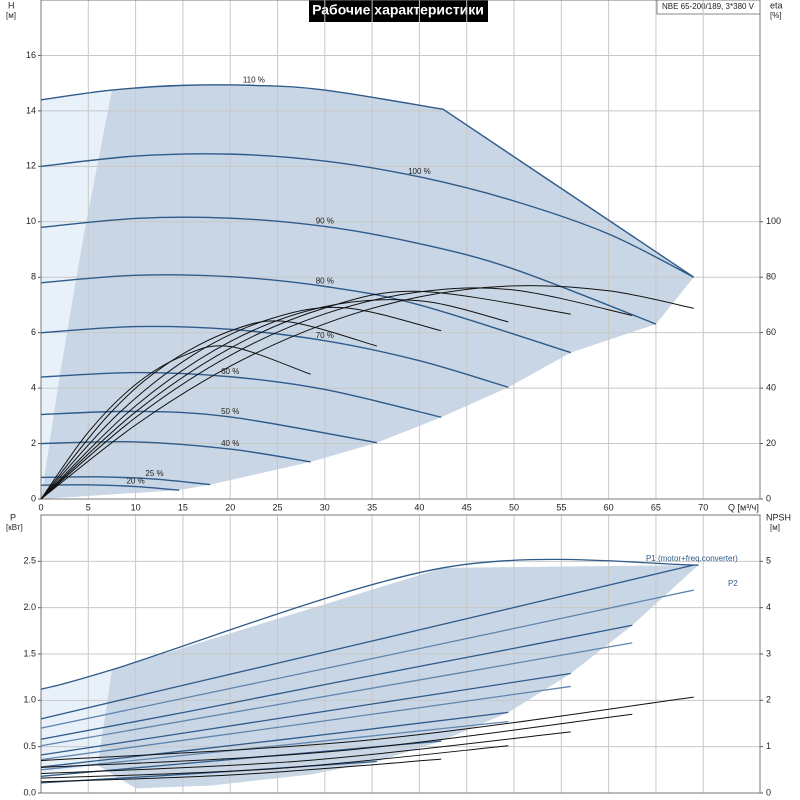 The image size is (800, 800). Describe the element at coordinates (13, 517) in the screenshot. I see `y-axis-label: P` at that location.